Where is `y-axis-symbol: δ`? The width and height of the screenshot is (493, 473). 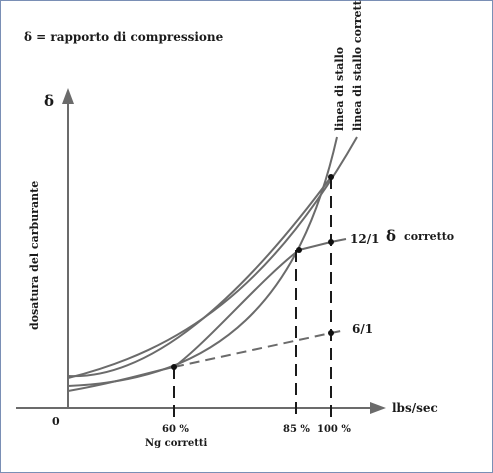 y-axis-symbol: δ is located at coordinates (49, 101).